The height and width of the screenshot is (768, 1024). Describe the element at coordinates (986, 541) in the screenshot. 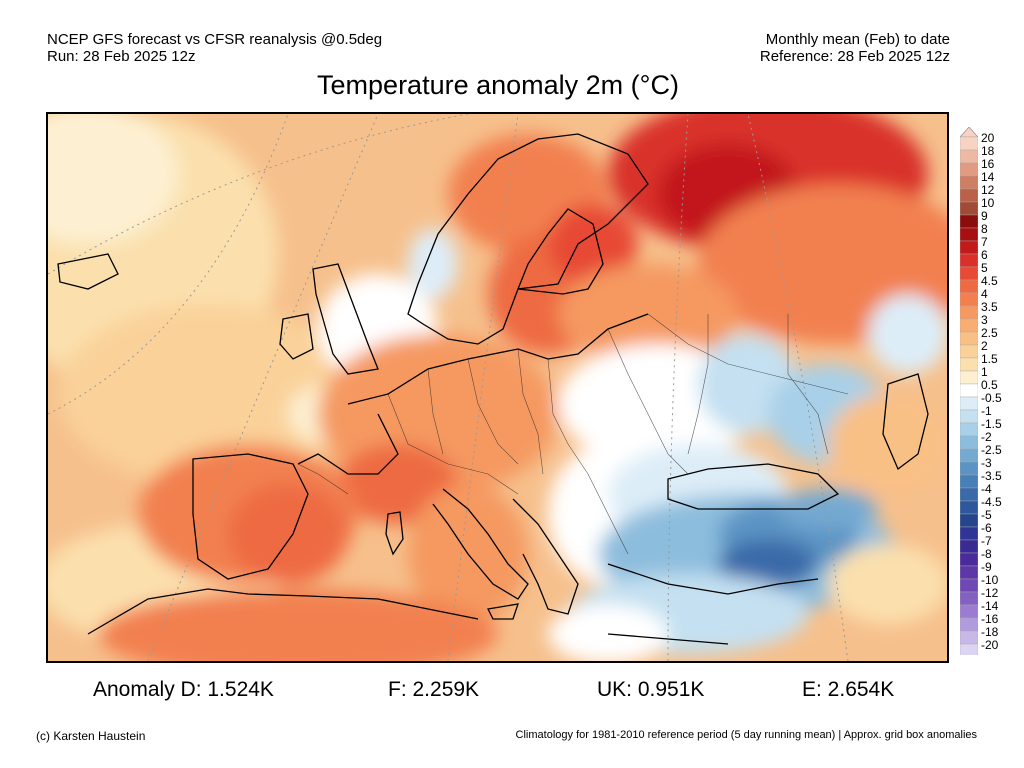

I see `legend-label: -7` at that location.